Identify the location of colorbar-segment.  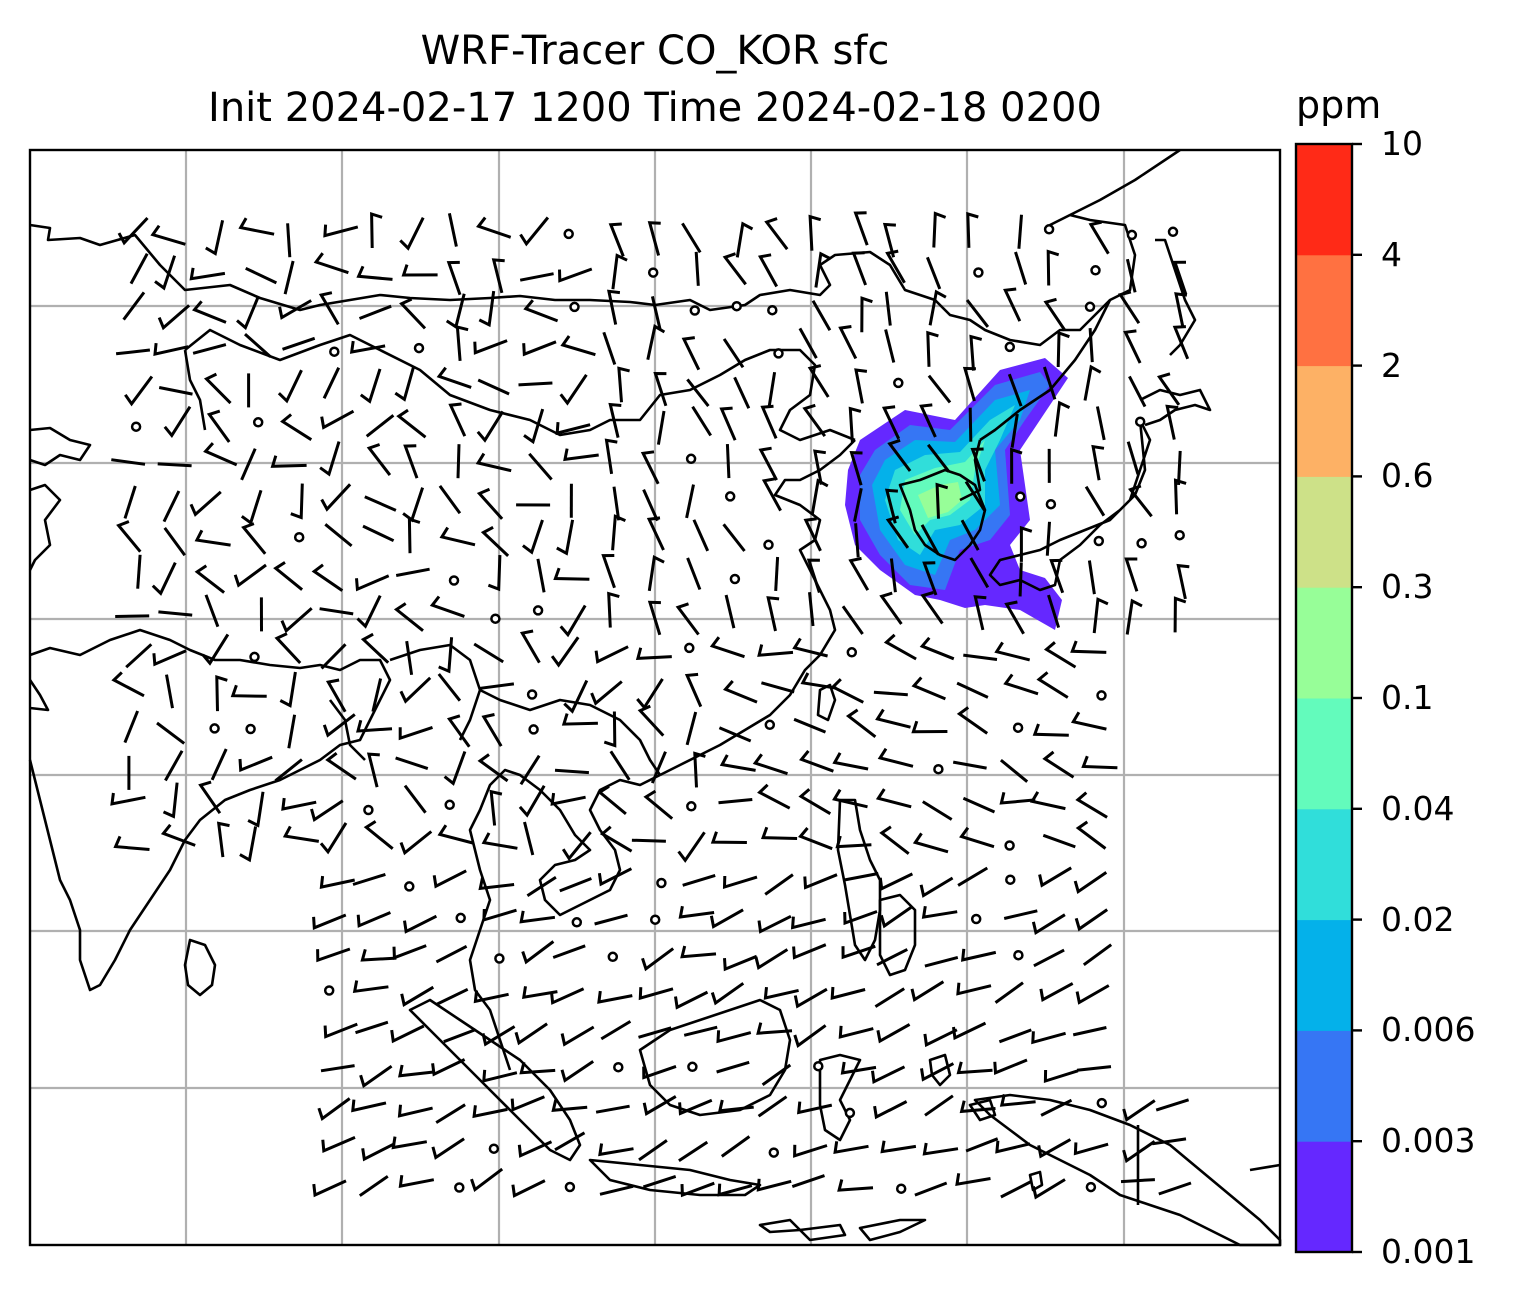
(1324, 864).